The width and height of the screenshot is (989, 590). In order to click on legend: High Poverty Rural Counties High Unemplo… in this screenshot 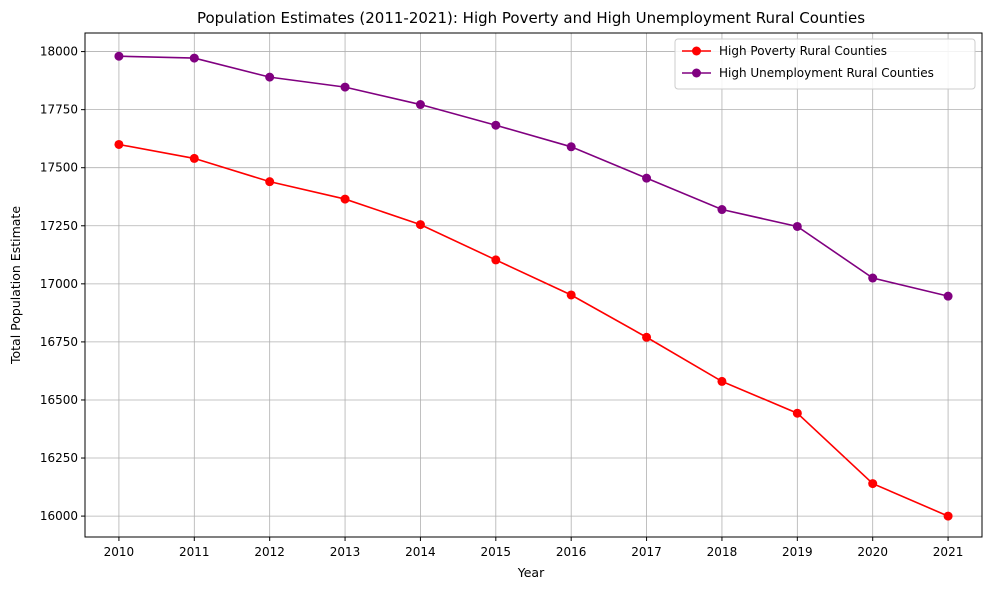, I will do `click(825, 64)`.